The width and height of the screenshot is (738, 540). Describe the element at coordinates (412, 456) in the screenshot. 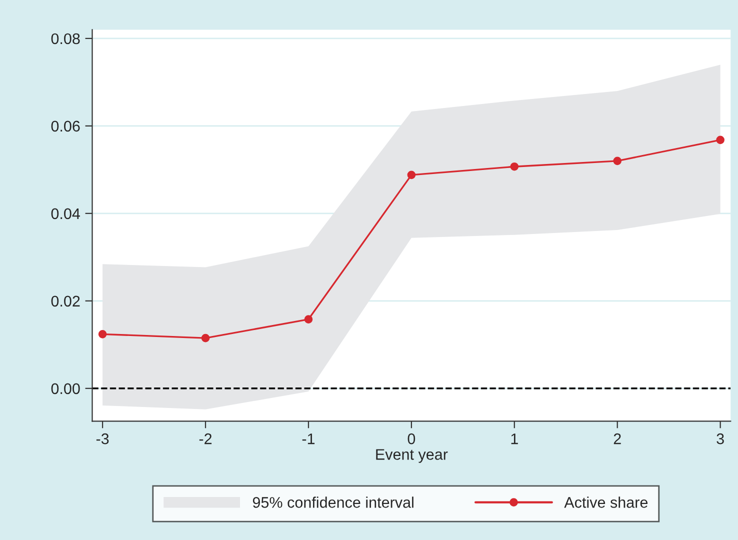

I see `x-axis-title: Event year` at that location.